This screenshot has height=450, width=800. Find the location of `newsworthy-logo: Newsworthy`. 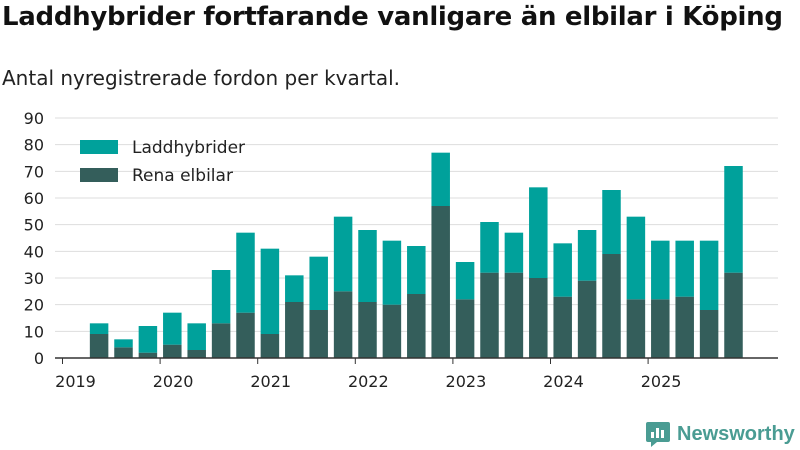

newsworthy-logo: Newsworthy is located at coordinates (720, 434).